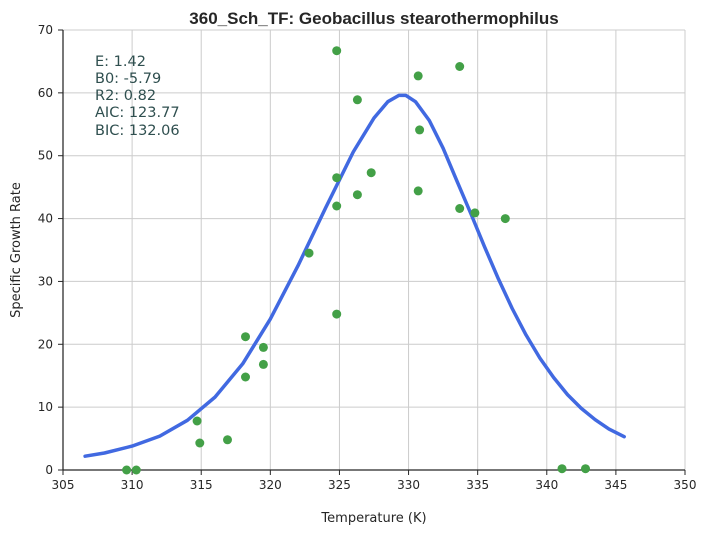 The image size is (706, 533). Describe the element at coordinates (477, 485) in the screenshot. I see `x-tick-label: 335` at that location.